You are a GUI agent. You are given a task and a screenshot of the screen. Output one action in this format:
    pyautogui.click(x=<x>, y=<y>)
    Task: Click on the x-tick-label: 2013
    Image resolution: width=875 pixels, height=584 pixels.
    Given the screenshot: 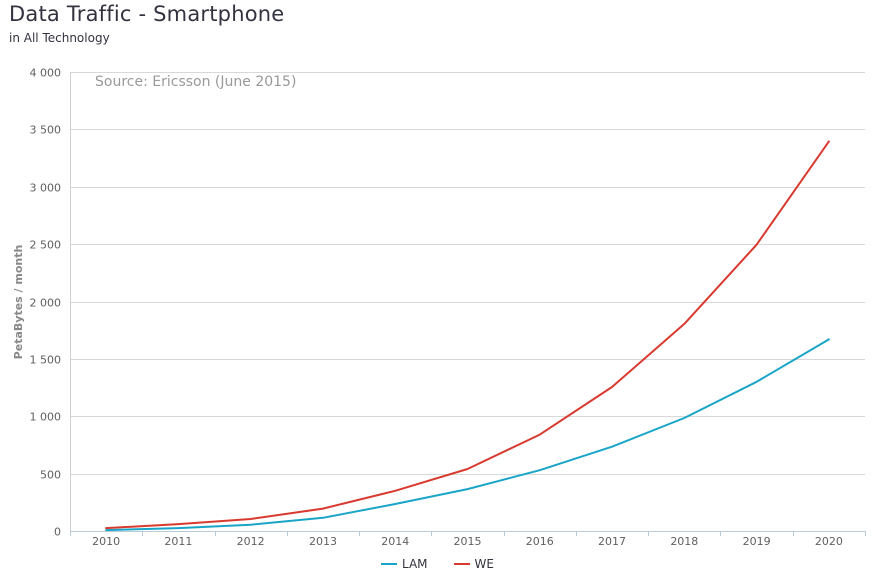 What is the action you would take?
    pyautogui.click(x=323, y=541)
    